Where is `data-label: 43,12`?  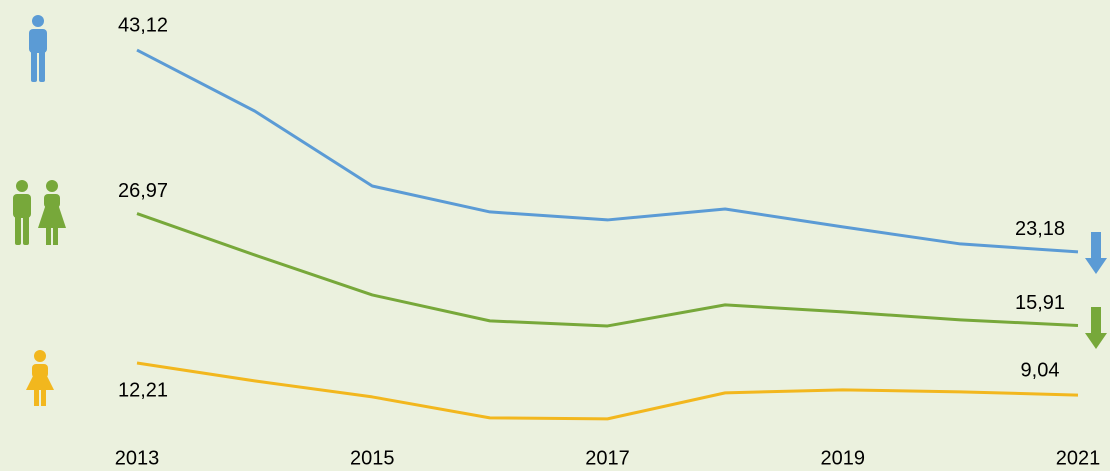
data-label: 43,12 is located at coordinates (143, 25).